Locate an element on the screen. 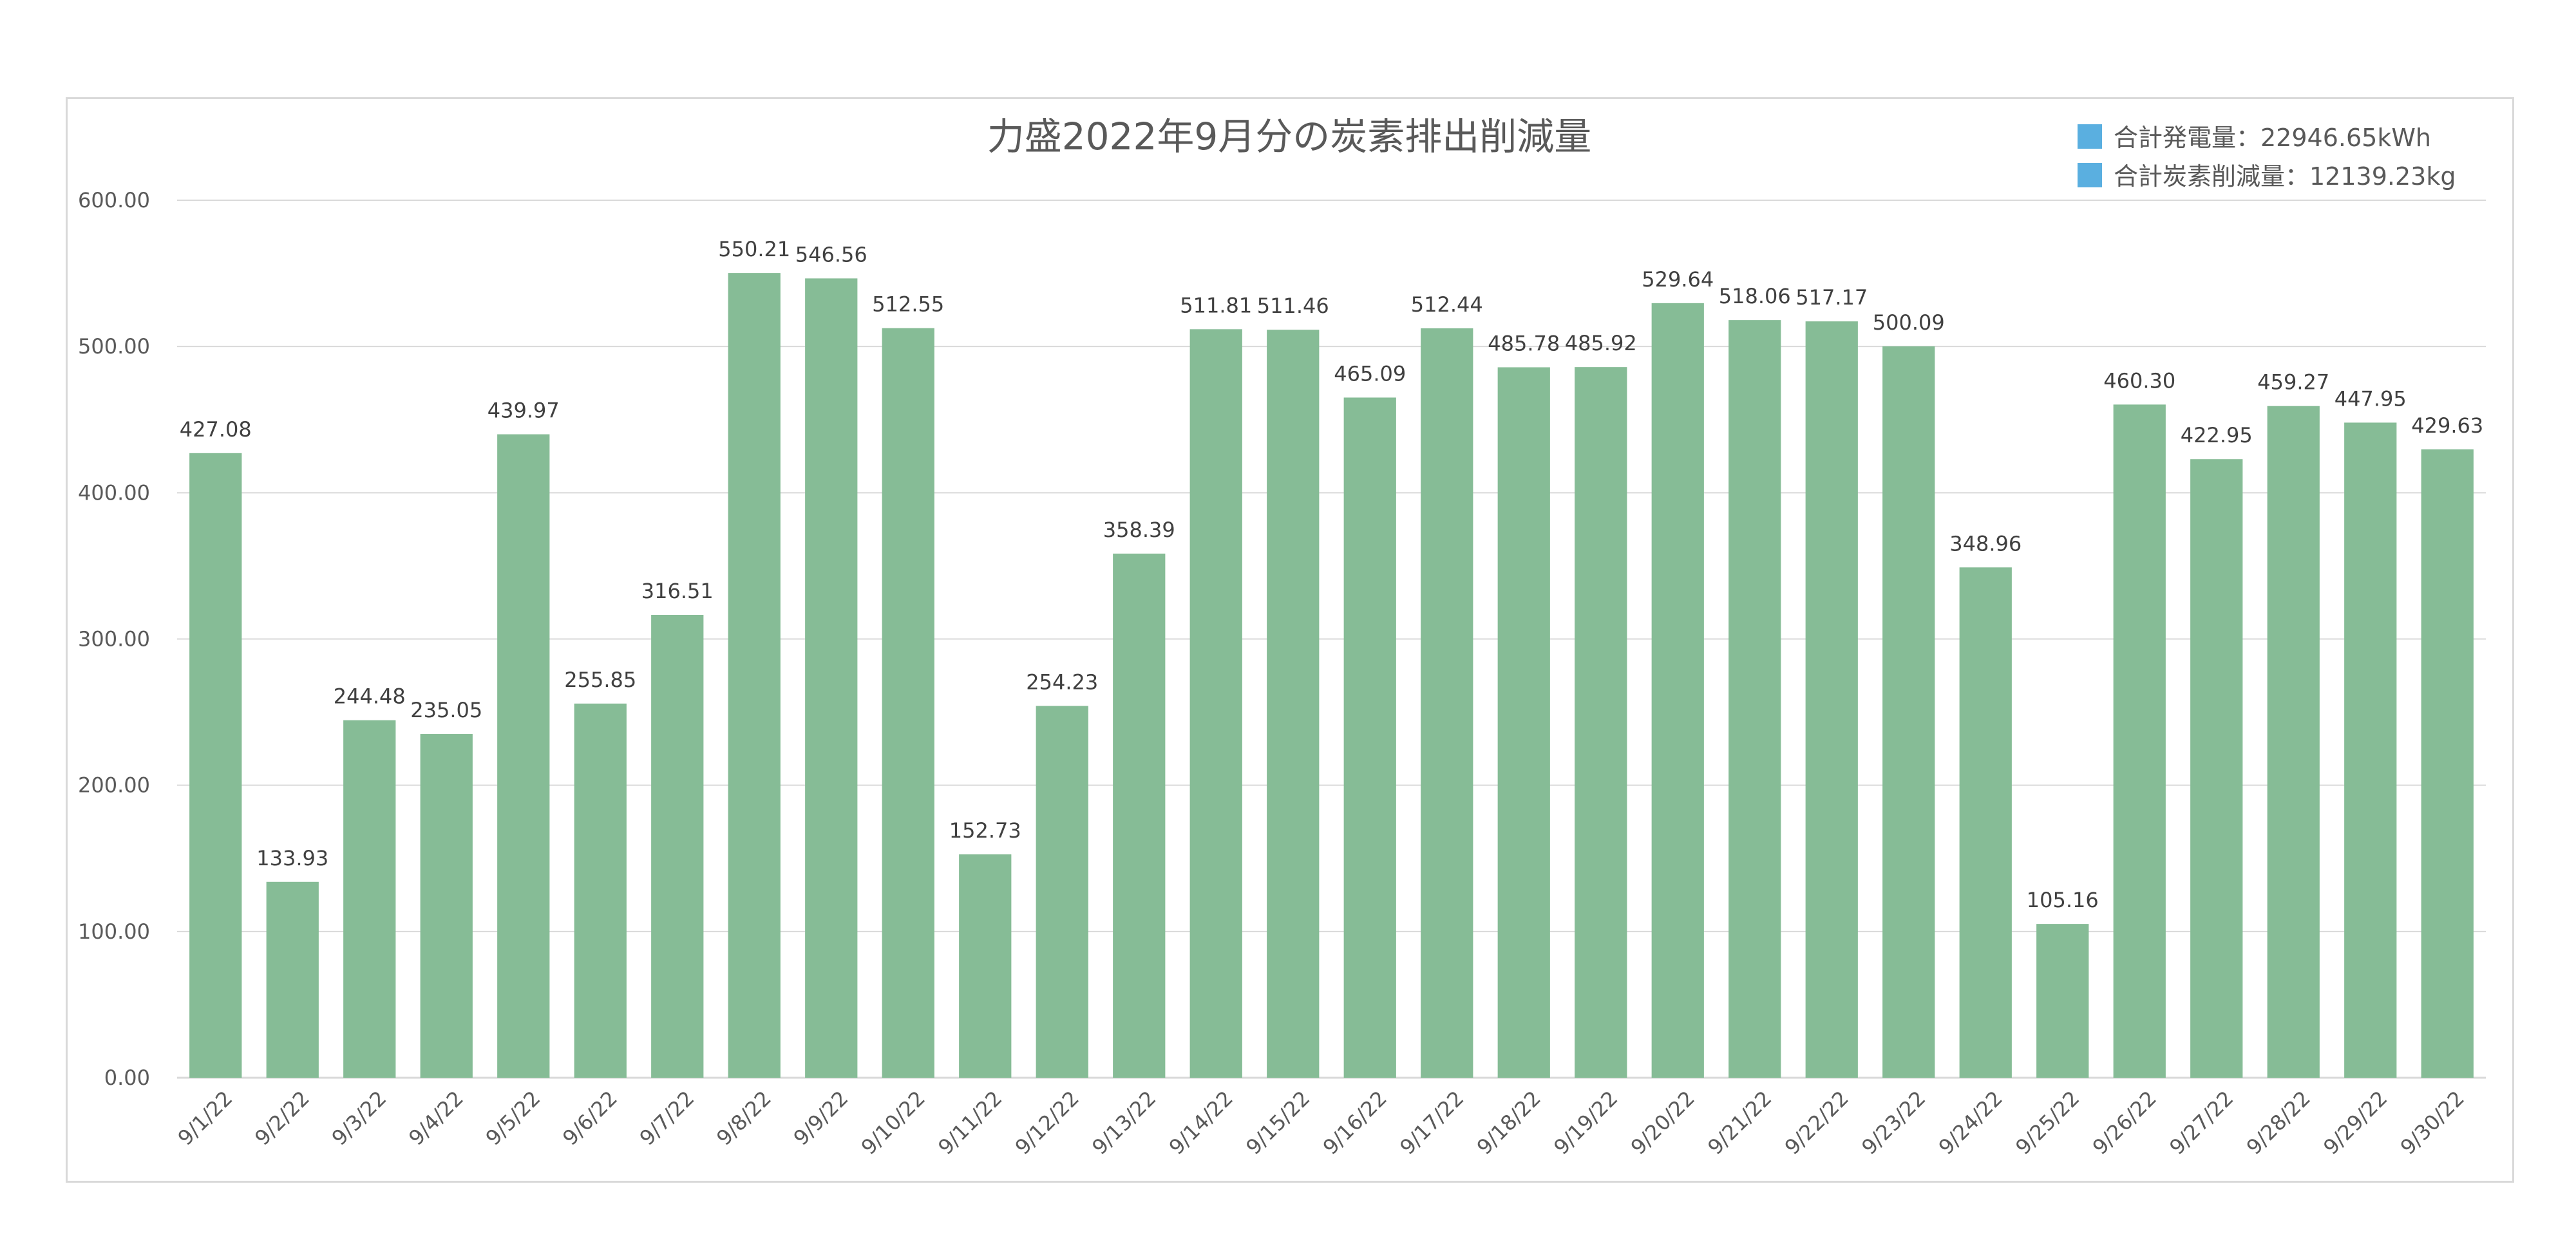  data-label: 529.64 is located at coordinates (1678, 279).